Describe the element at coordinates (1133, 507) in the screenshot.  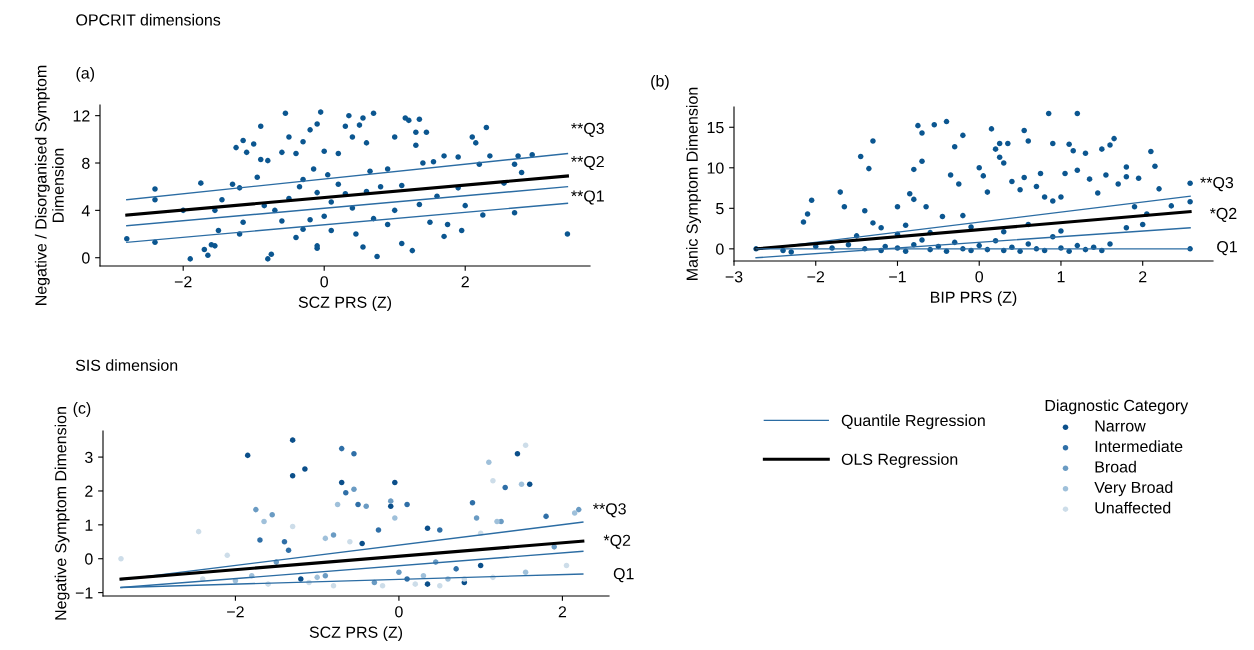
I see `legend-label: Unaffected` at that location.